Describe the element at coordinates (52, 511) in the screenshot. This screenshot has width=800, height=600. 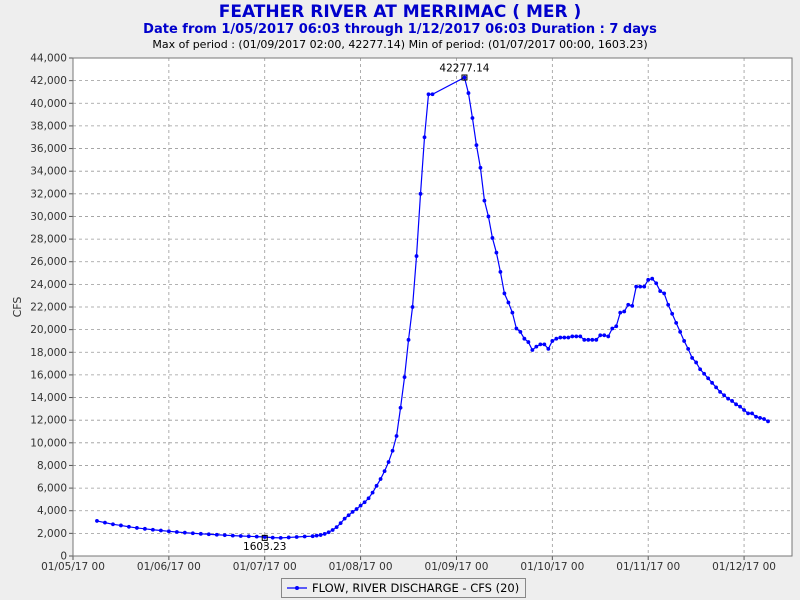
I see `y-tick-label: 4,000` at that location.